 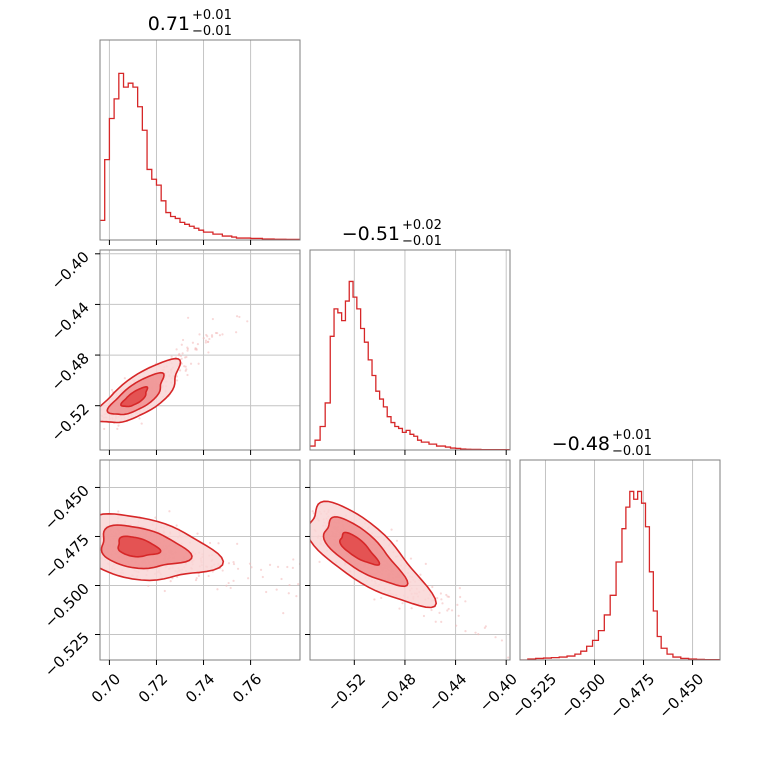 I want to click on y-tick-label-1-2: −0.44, so click(x=70, y=321).